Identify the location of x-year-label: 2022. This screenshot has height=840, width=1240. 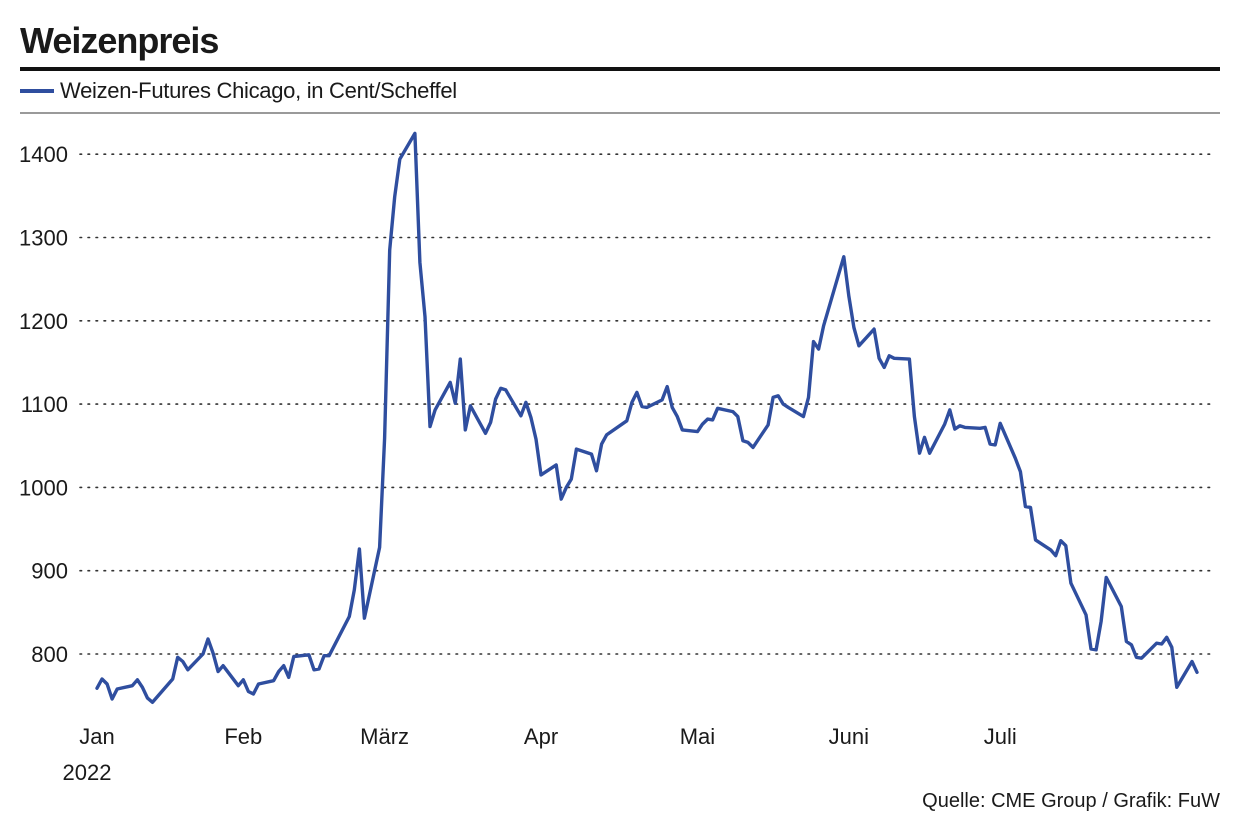
(87, 772).